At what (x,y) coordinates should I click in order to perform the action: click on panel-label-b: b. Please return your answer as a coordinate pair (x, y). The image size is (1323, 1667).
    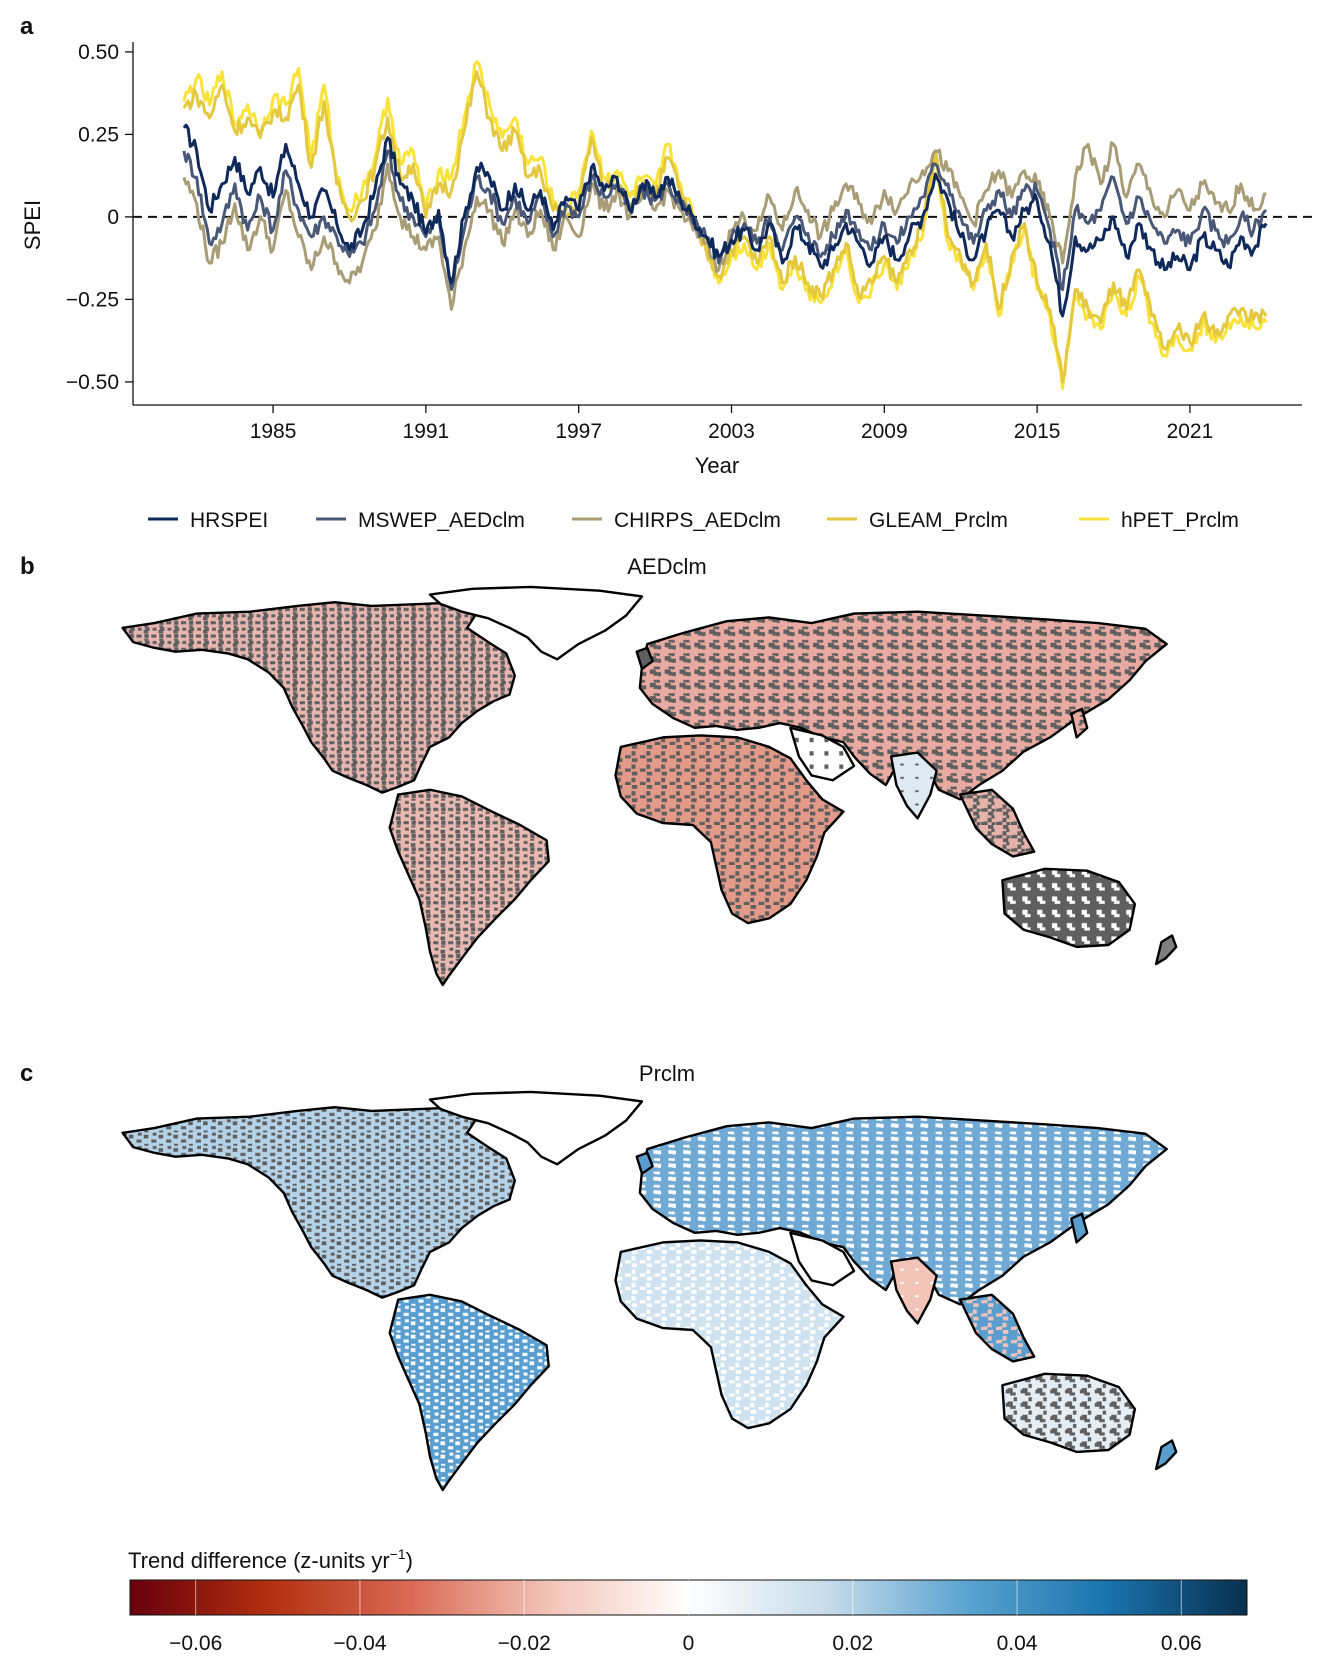
    Looking at the image, I should click on (27, 566).